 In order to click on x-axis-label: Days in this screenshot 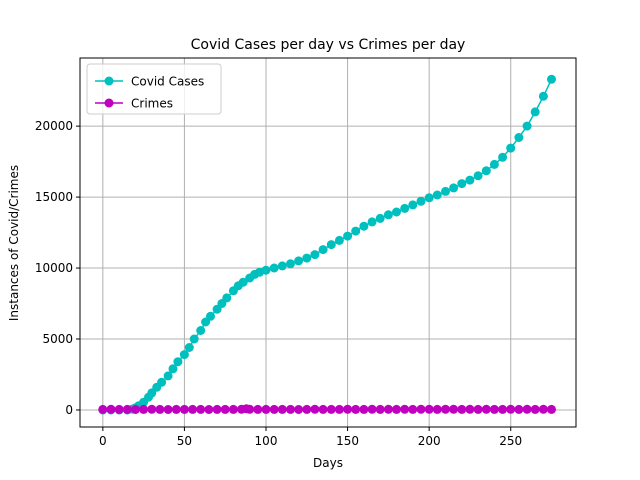, I will do `click(328, 463)`.